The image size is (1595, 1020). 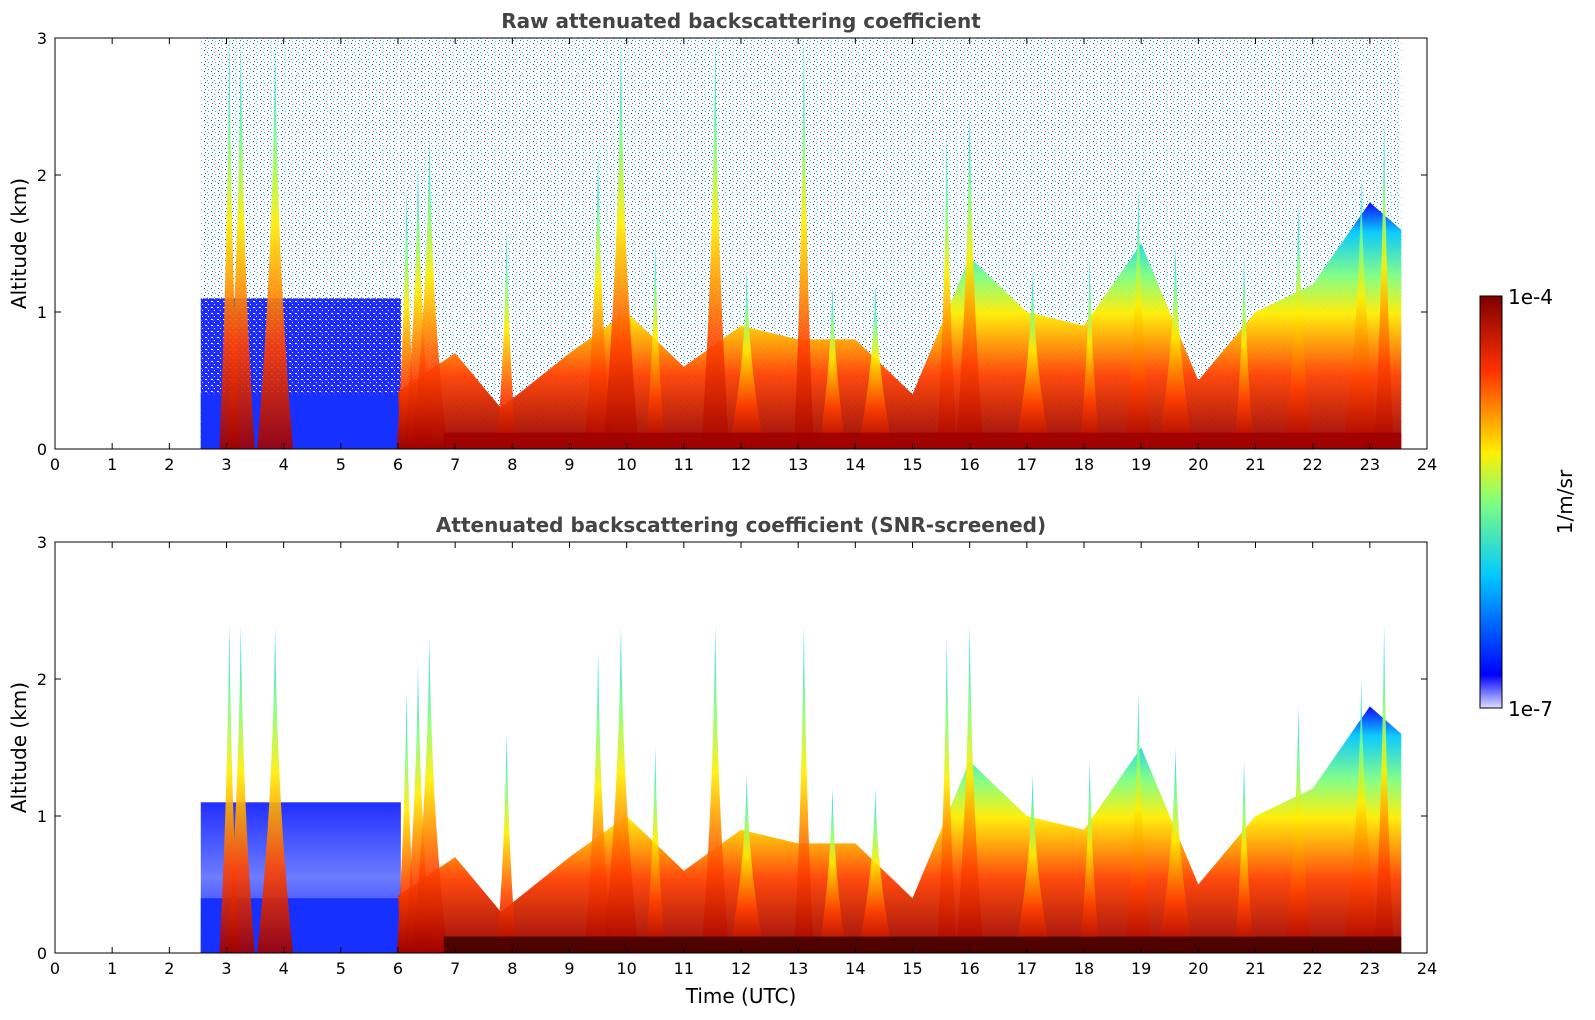 I want to click on y-tick-label: 1, so click(x=42, y=312).